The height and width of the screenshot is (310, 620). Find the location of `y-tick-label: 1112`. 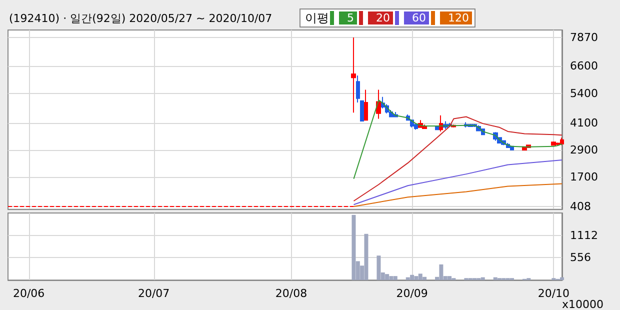

y-tick-label: 1112 is located at coordinates (584, 235).